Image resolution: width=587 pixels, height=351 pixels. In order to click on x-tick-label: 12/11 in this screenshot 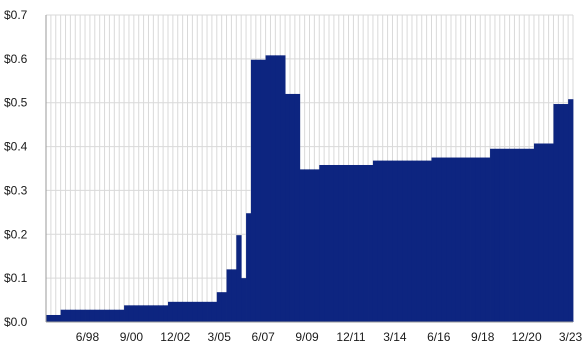, I will do `click(350, 337)`.